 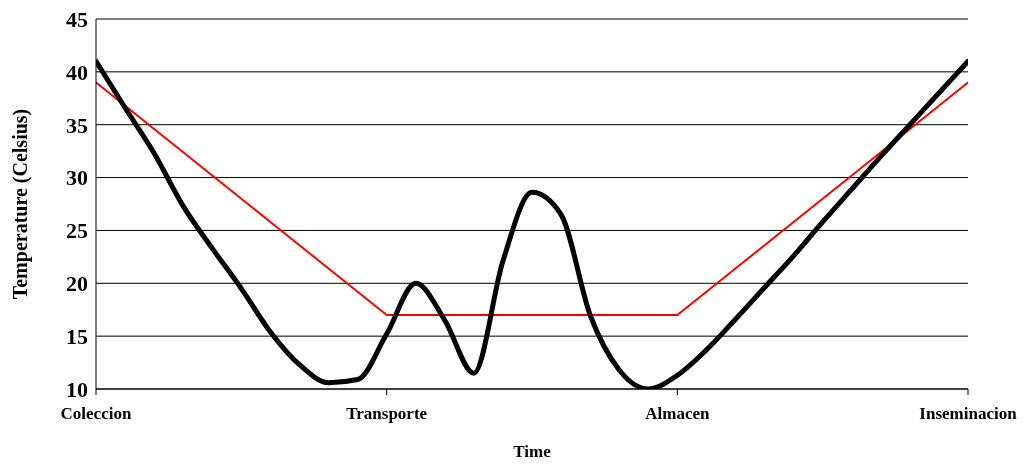 I want to click on y-tick-label: 40, so click(x=77, y=72).